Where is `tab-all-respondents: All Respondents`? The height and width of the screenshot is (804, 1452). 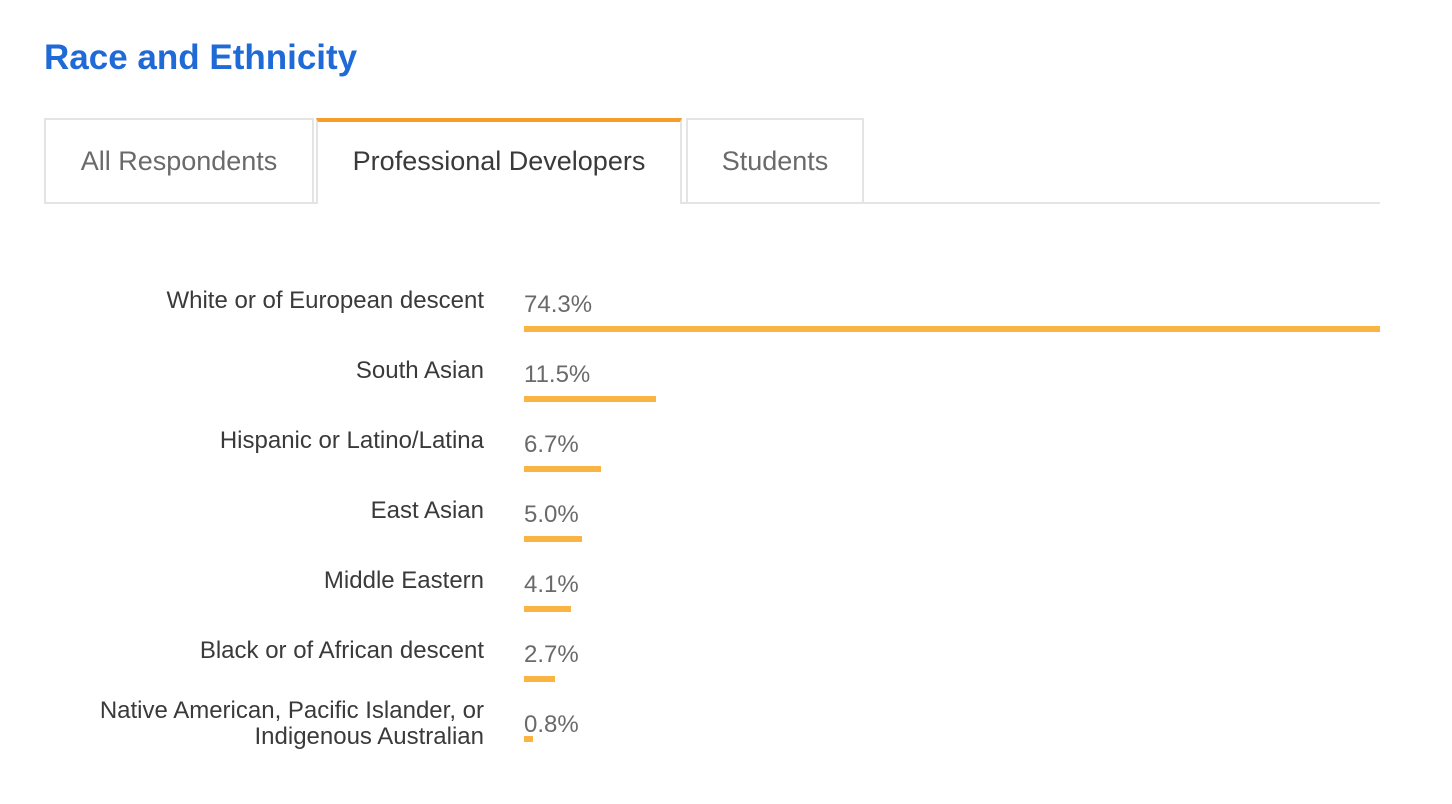
tab-all-respondents: All Respondents is located at coordinates (179, 160).